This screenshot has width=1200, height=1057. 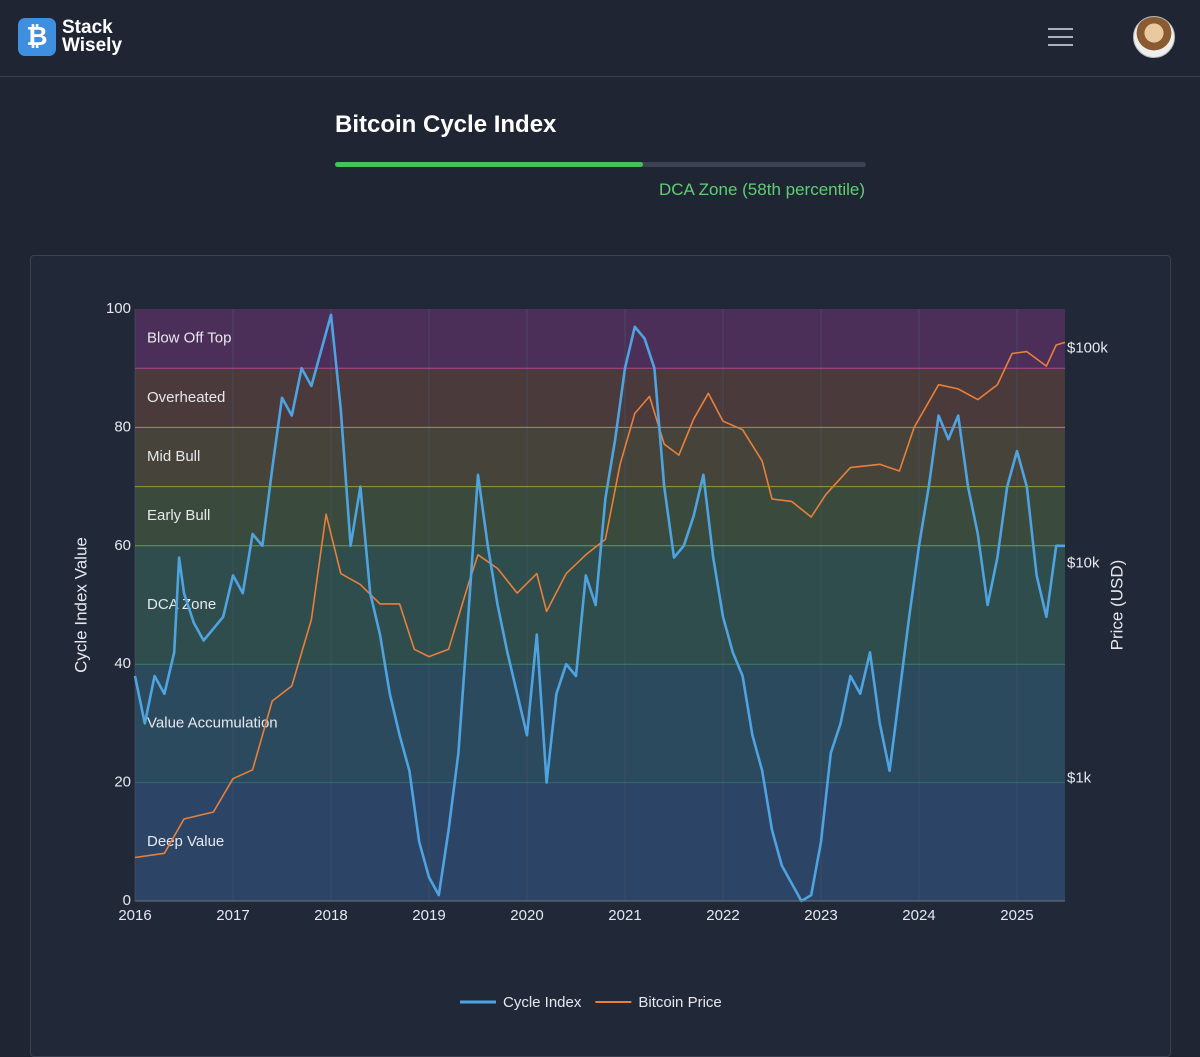 I want to click on zone-label: Overheated, so click(x=186, y=397).